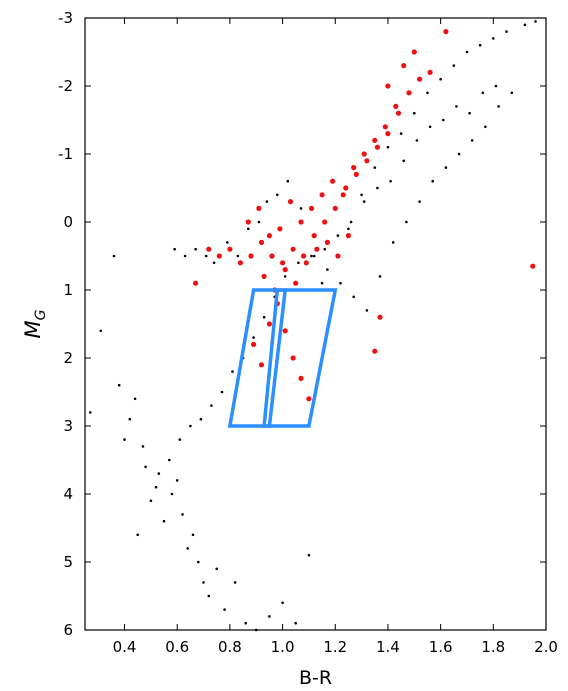  Describe the element at coordinates (441, 647) in the screenshot. I see `x-tick-label: 1.6` at that location.